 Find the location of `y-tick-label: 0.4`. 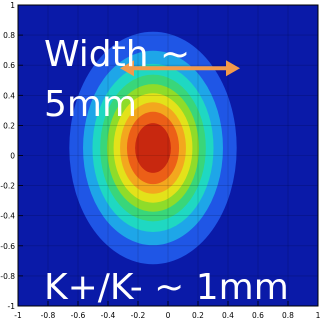

y-tick-label: 0.4 is located at coordinates (9, 95).